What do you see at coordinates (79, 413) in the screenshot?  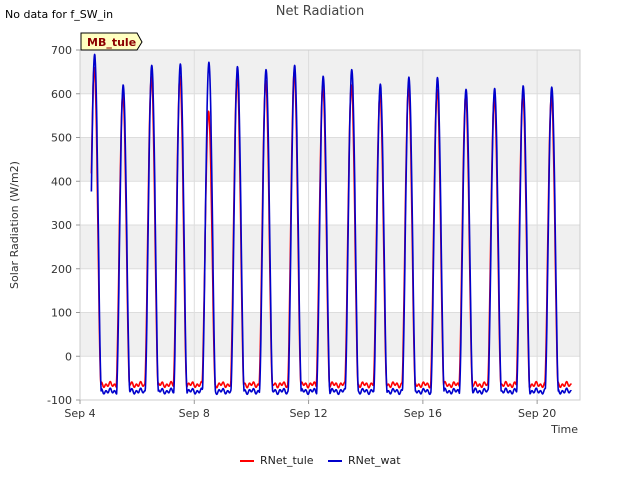 I see `x-tick-label: Sep 4` at bounding box center [79, 413].